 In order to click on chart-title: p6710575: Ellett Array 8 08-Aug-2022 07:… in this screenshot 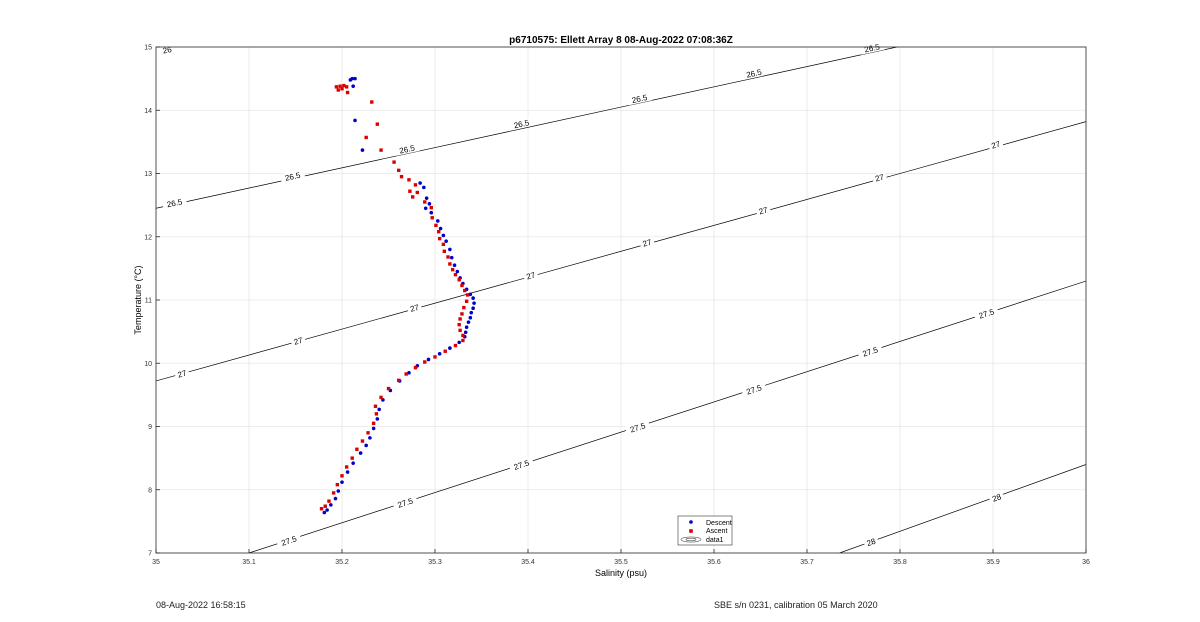, I will do `click(621, 40)`.